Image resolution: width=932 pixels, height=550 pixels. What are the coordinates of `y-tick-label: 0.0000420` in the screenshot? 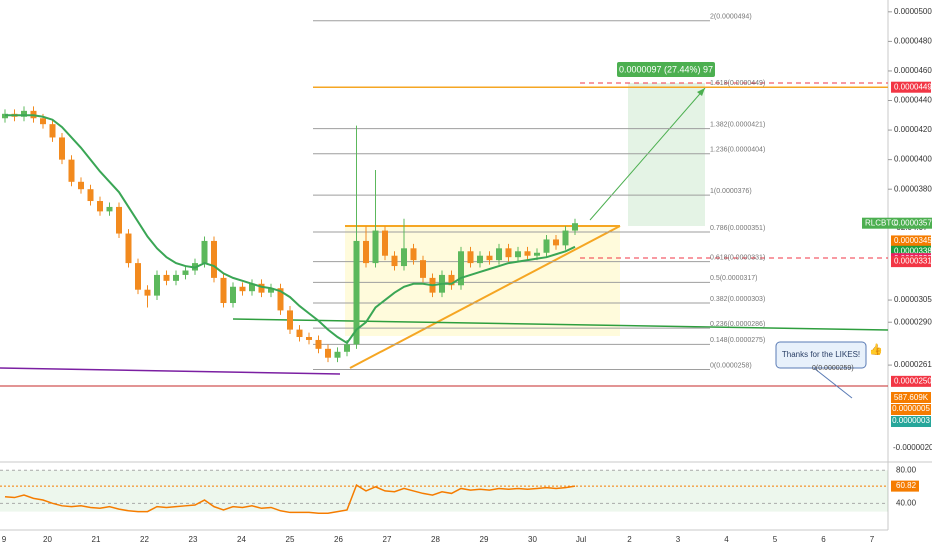 It's located at (913, 129).